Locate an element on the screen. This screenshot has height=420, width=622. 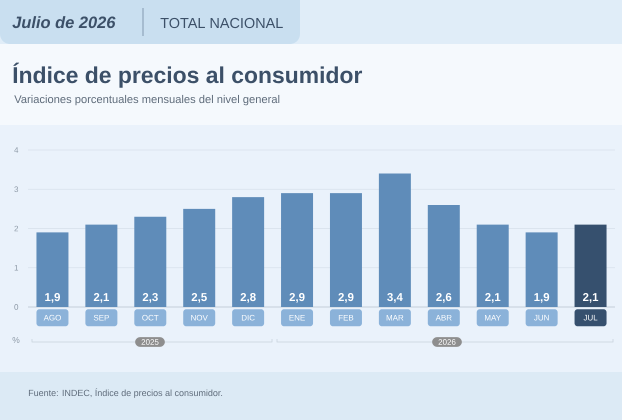
chart-title: Índice de precios al consumidor is located at coordinates (187, 75).